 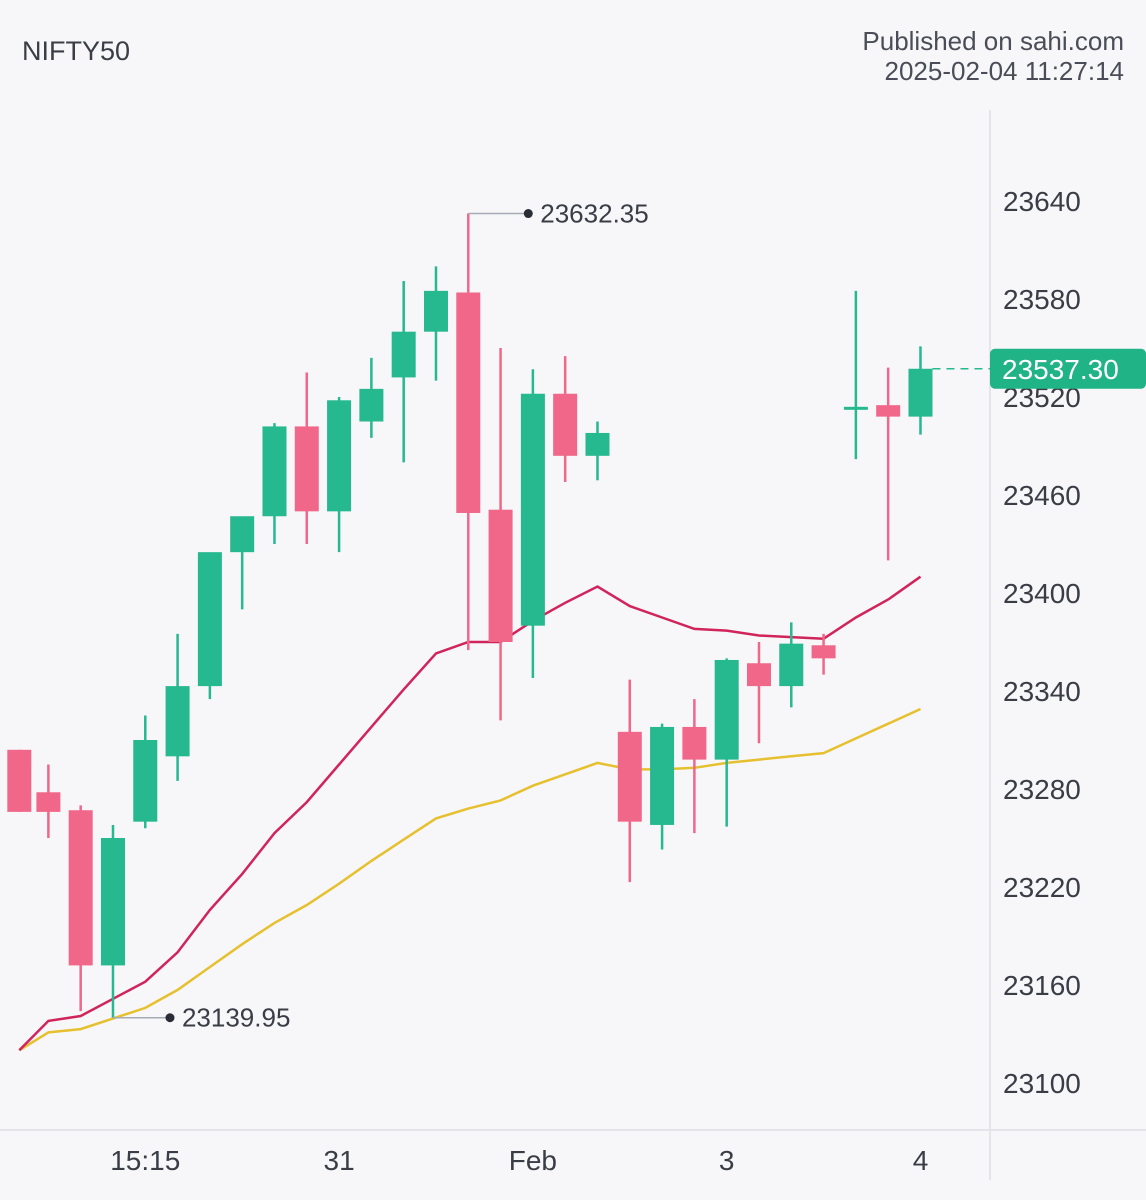 I want to click on y-tick-label: 23460, so click(x=1042, y=495).